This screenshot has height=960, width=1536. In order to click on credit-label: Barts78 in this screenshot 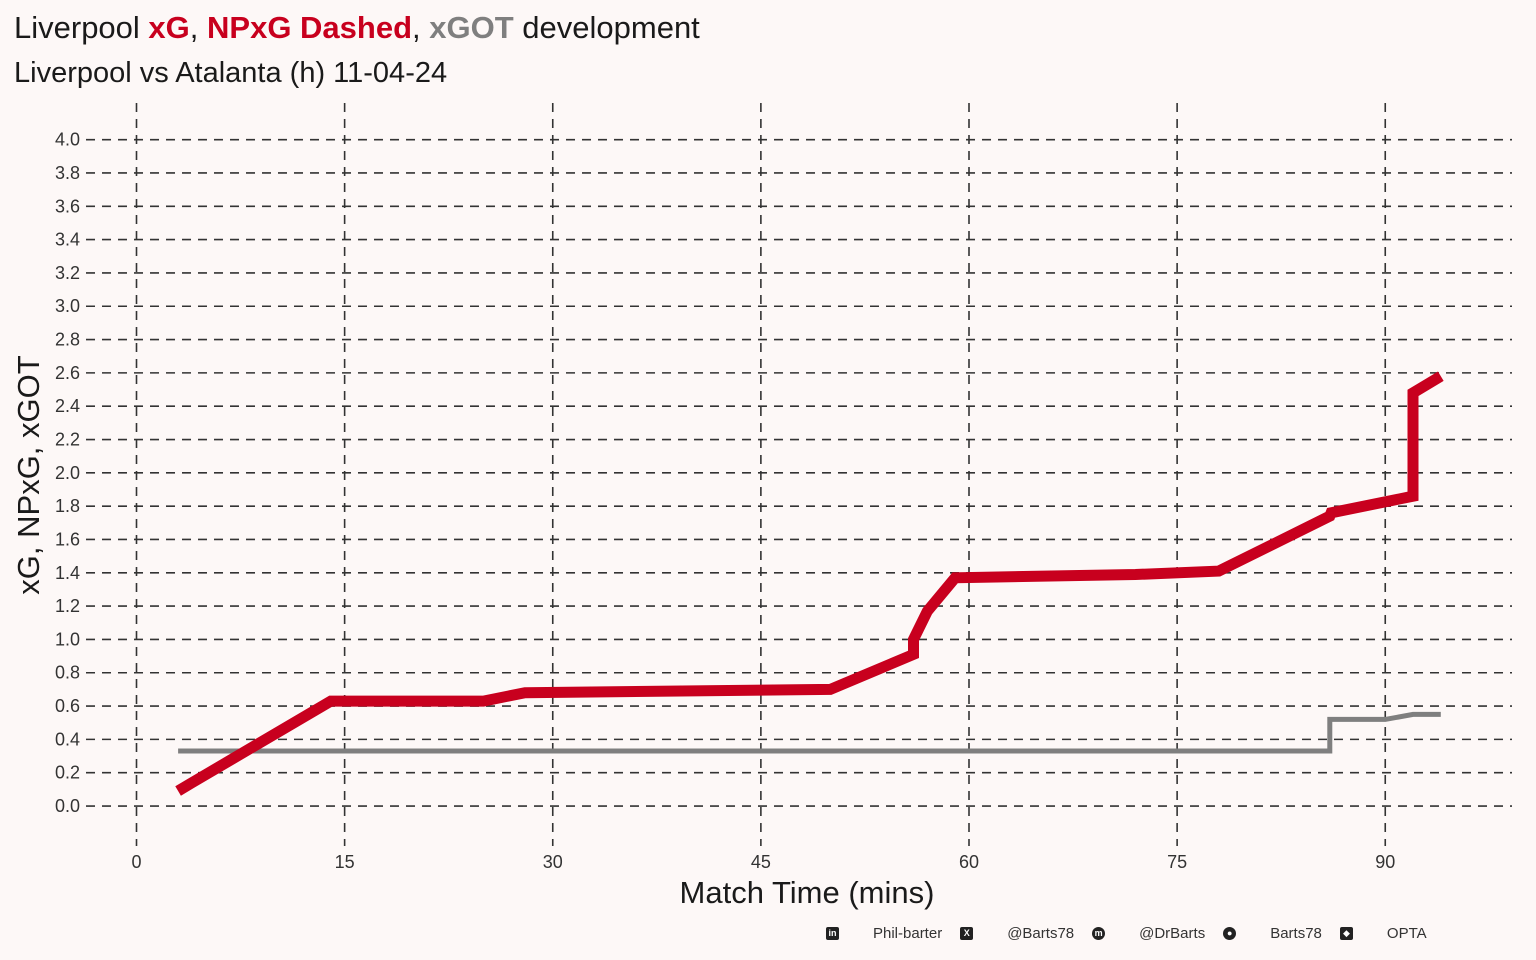, I will do `click(1296, 933)`.